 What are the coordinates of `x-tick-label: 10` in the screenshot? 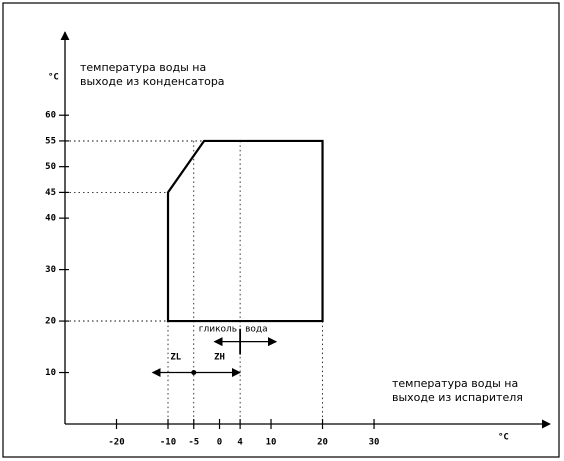 It's located at (271, 443).